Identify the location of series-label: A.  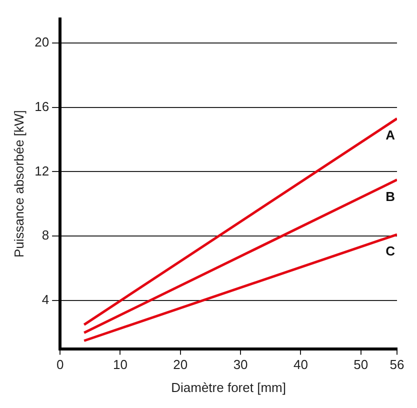
(391, 135).